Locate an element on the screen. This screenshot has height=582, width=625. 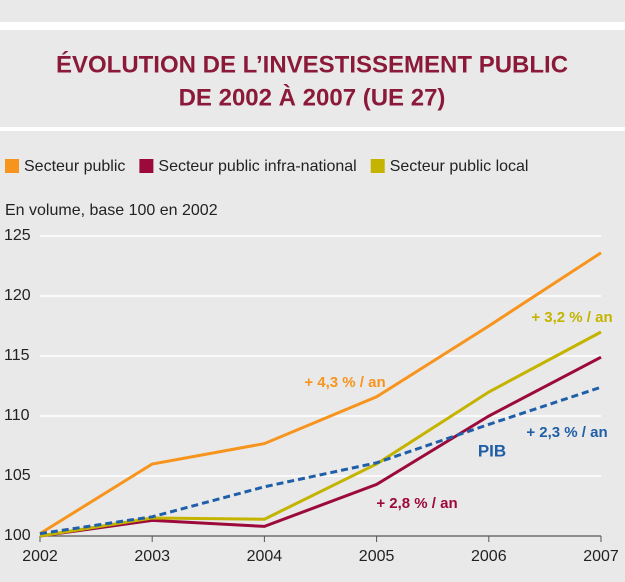
x-tick-label: 2002 is located at coordinates (40, 556).